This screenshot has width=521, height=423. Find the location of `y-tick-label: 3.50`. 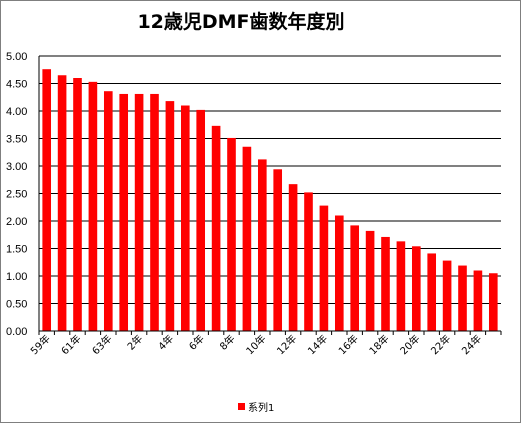

y-tick-label: 3.50 is located at coordinates (16, 140).